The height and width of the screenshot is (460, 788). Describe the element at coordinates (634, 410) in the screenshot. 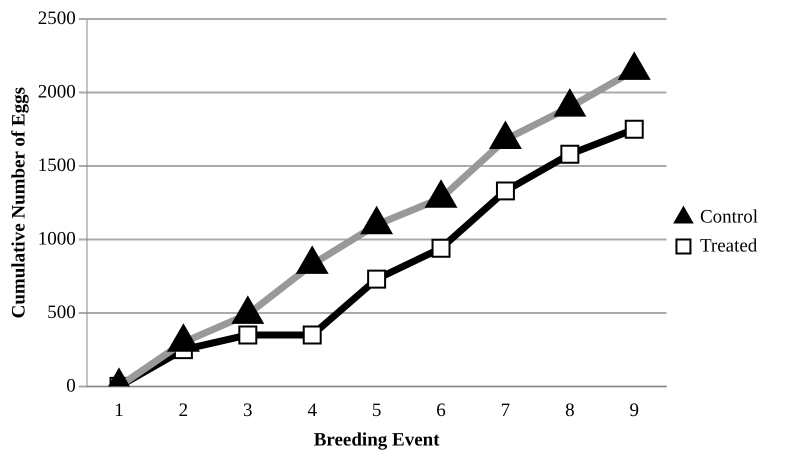

I see `x-tick-label: 9` at that location.